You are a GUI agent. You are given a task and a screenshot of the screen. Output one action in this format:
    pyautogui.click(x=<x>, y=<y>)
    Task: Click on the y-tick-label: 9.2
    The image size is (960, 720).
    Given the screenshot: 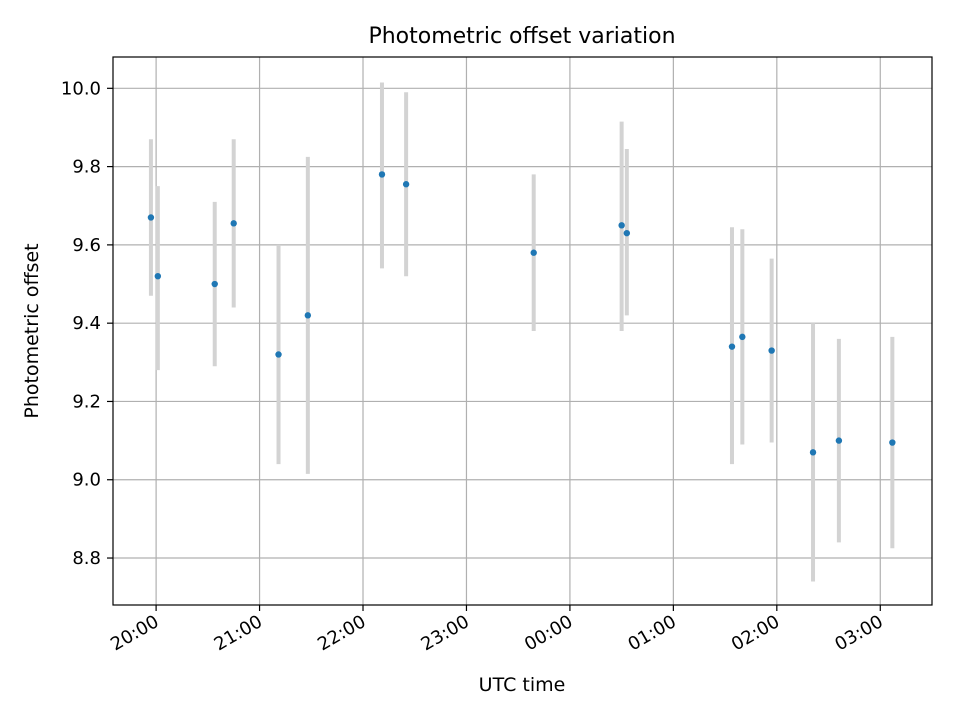 What is the action you would take?
    pyautogui.click(x=86, y=401)
    